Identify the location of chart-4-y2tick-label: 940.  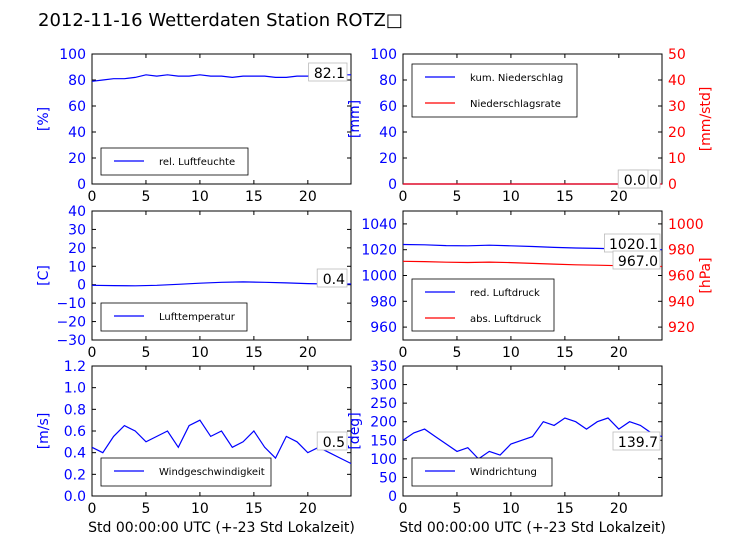
(681, 302).